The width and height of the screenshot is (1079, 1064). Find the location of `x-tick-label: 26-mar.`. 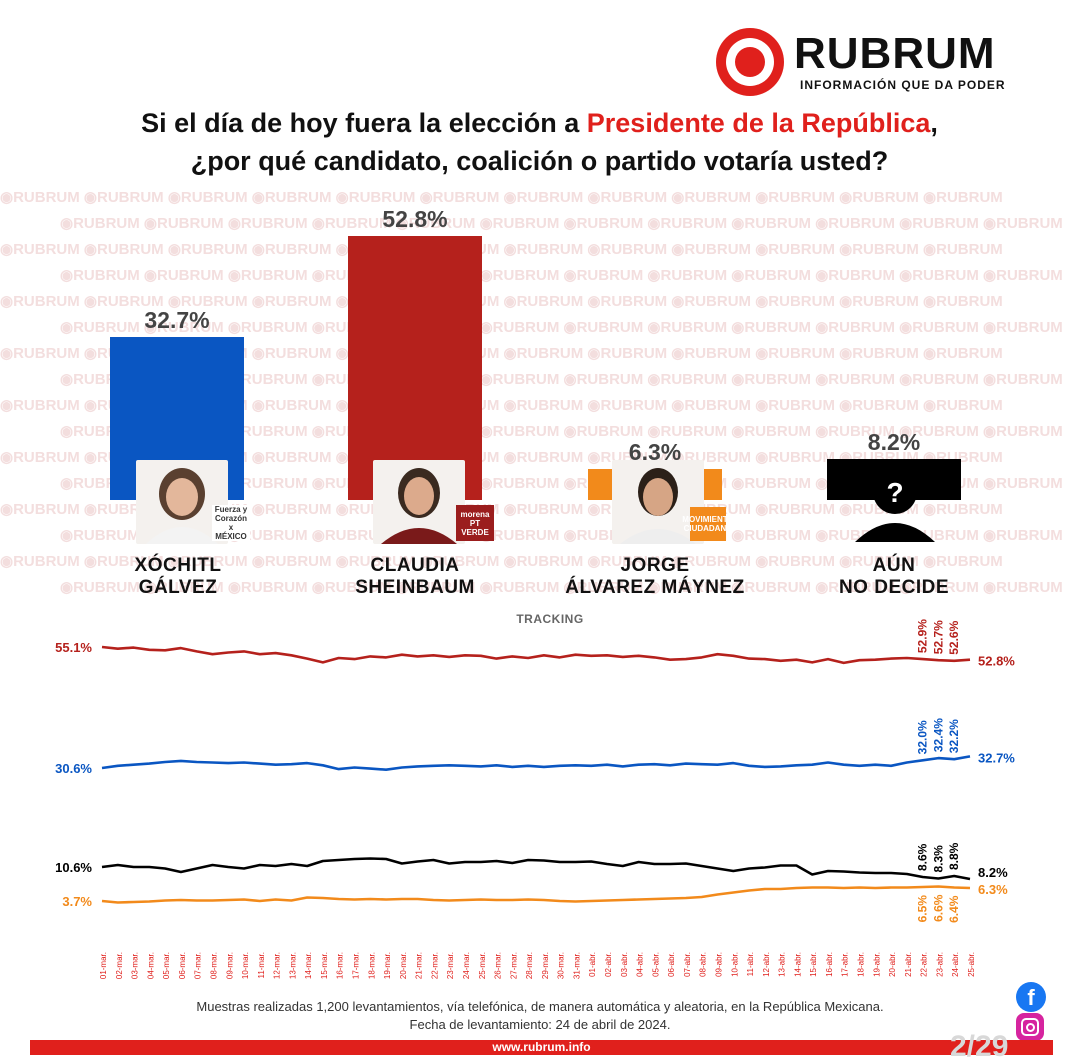

x-tick-label: 26-mar. is located at coordinates (498, 965).